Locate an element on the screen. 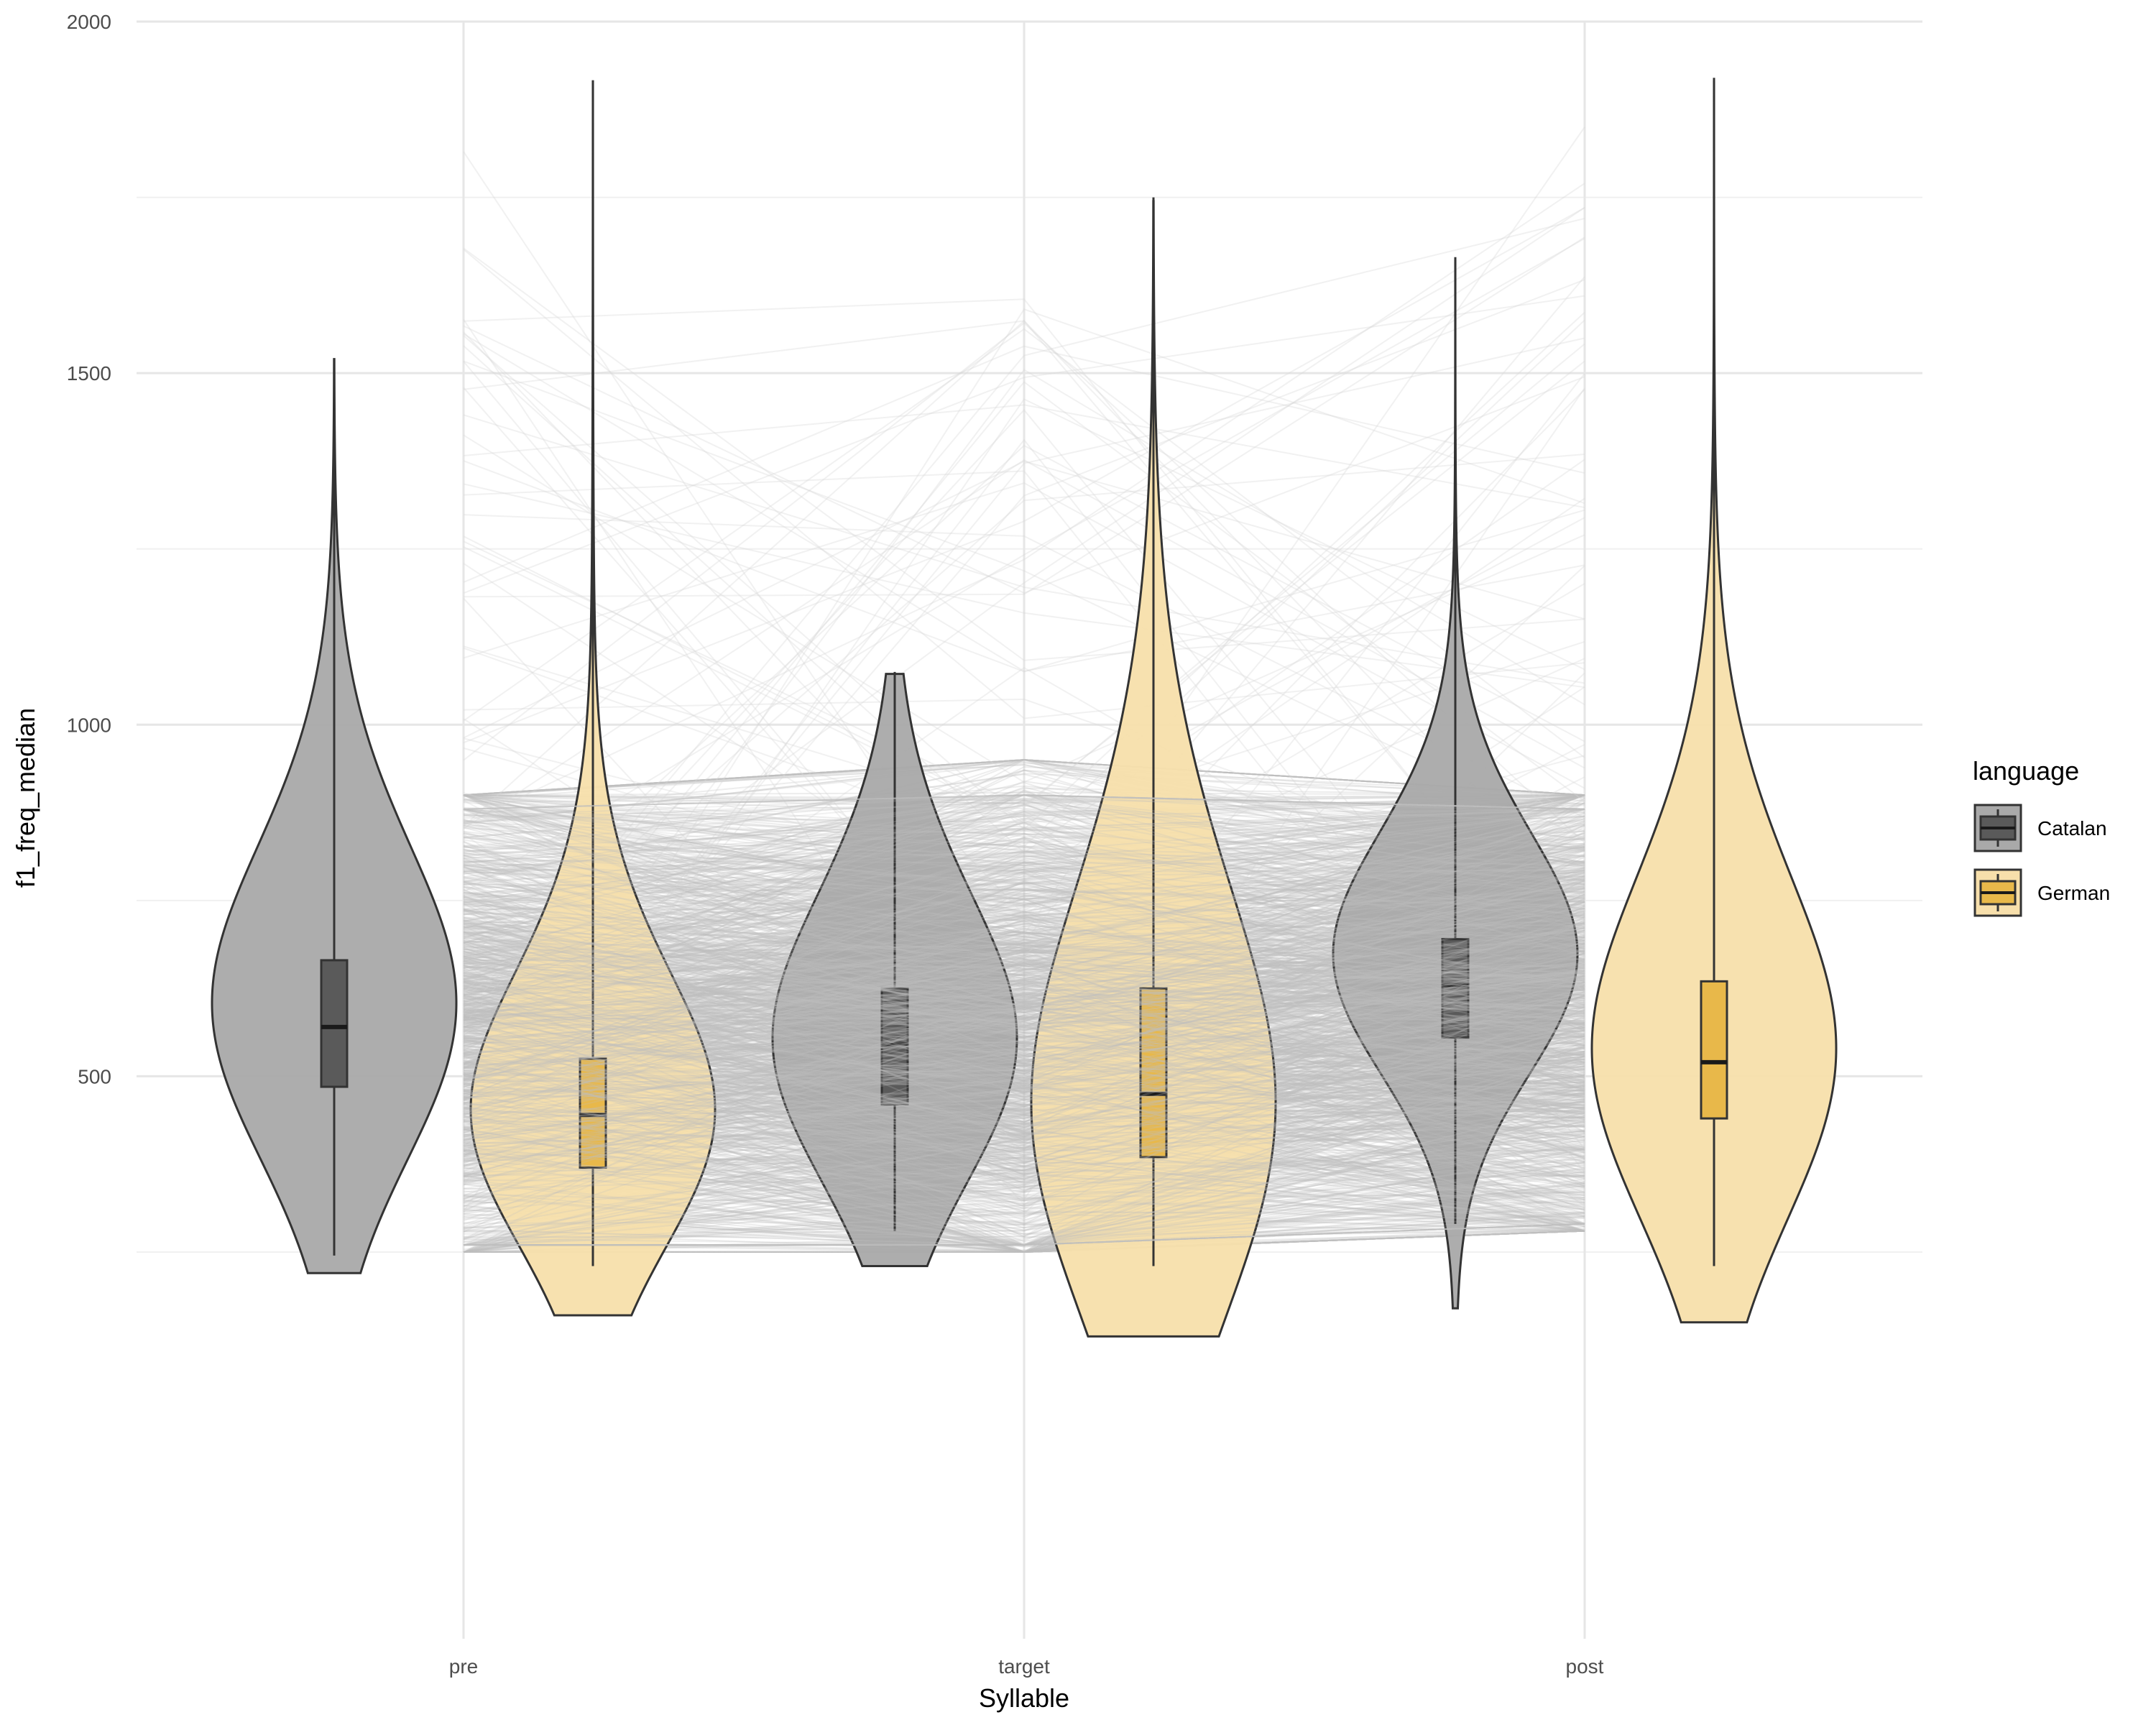 The width and height of the screenshot is (2156, 1725). x-tick-label: target is located at coordinates (1024, 1666).